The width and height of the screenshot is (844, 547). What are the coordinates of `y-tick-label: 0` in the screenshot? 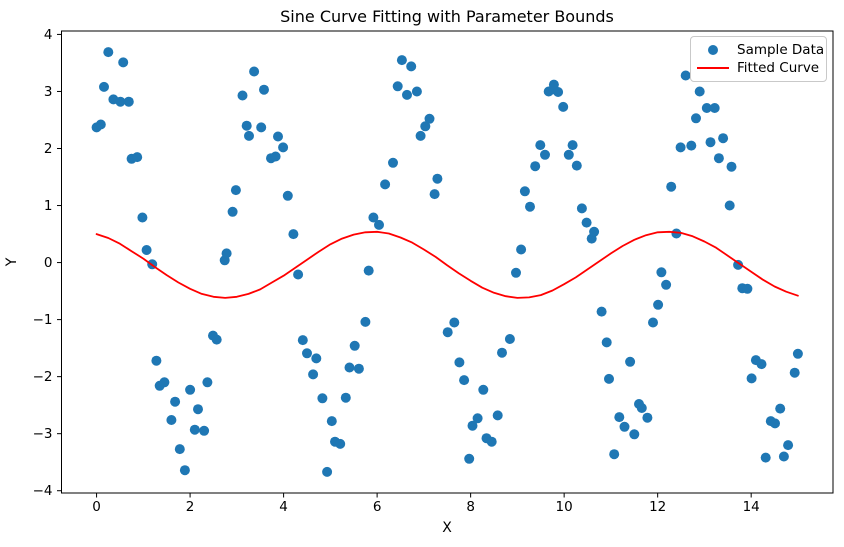 It's located at (48, 263).